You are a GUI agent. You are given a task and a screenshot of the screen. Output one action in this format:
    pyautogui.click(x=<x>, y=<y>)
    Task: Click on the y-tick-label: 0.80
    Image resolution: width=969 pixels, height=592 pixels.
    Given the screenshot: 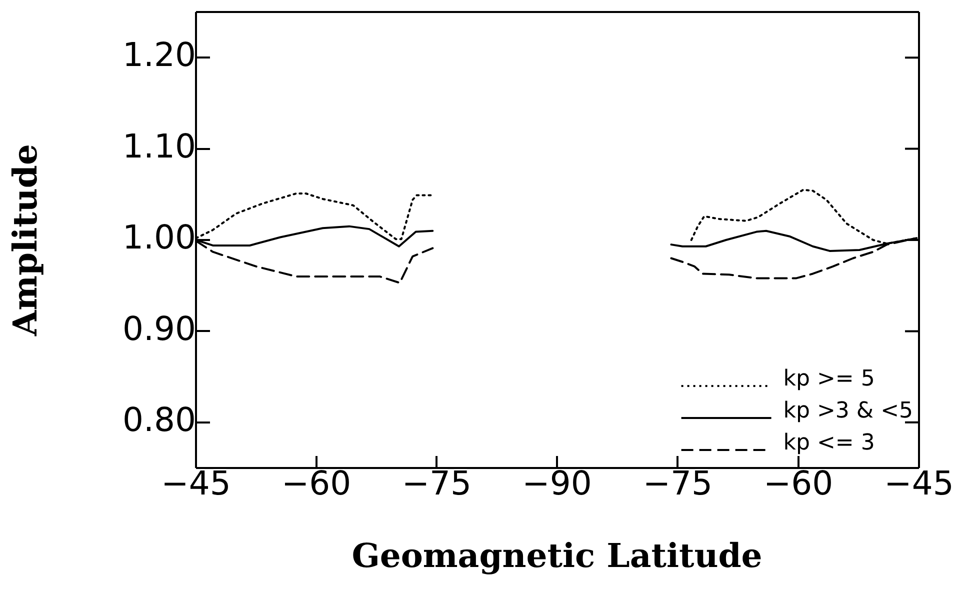 What is the action you would take?
    pyautogui.click(x=159, y=419)
    